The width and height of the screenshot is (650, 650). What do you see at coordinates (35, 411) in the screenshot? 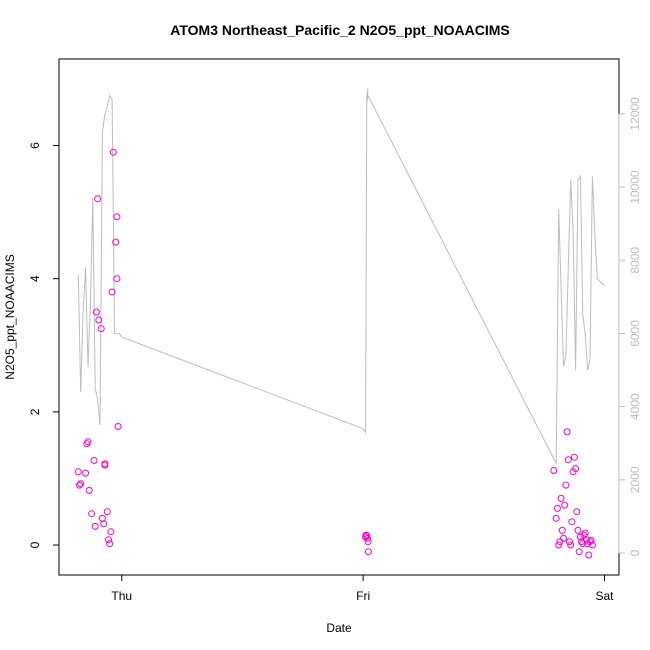
I see `y-tick-label: 2` at bounding box center [35, 411].